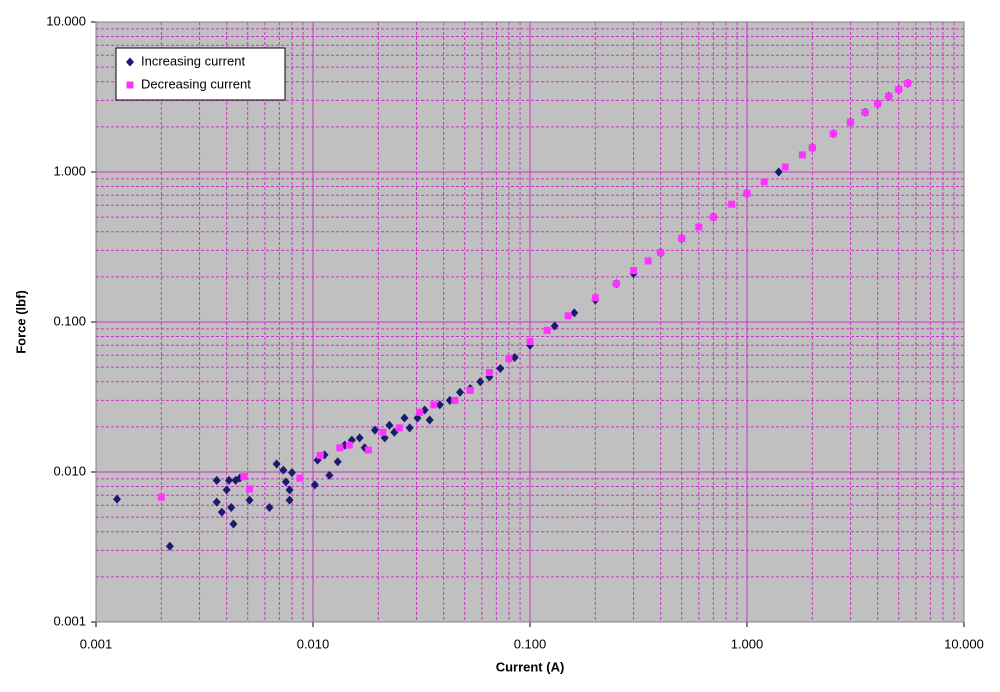  Describe the element at coordinates (96, 643) in the screenshot. I see `x-tick-label: 0.001` at that location.